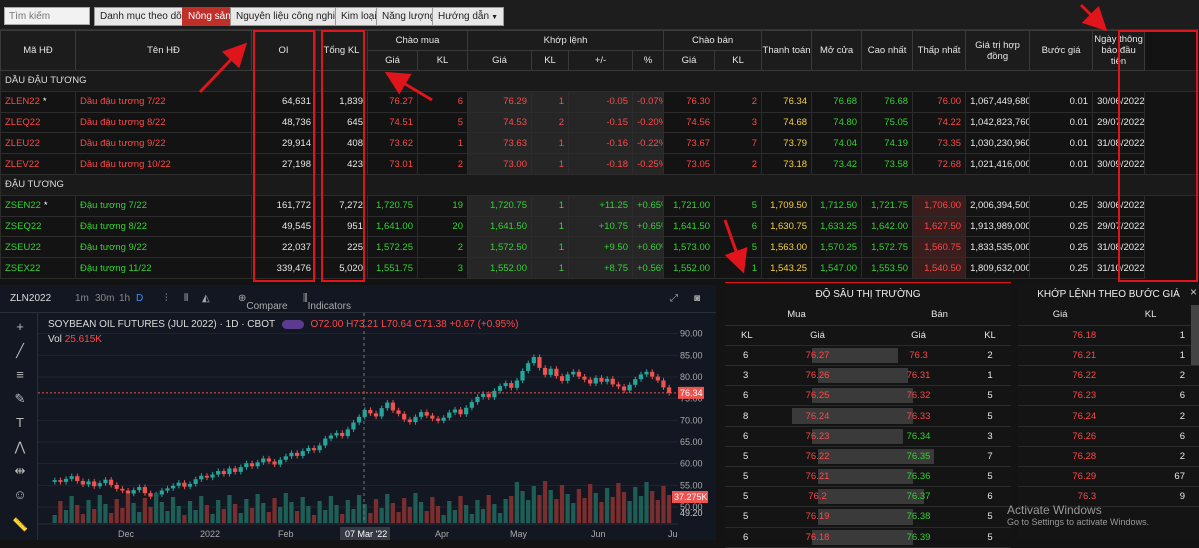 This screenshot has height=548, width=1199. I want to click on depth-bid-cell: 76.26, so click(817, 376).